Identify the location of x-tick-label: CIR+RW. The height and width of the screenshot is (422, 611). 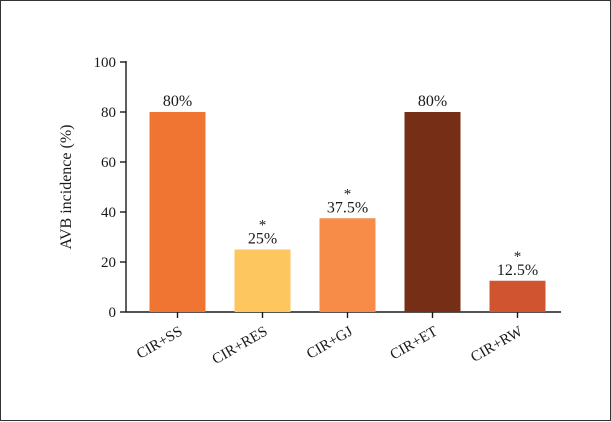
(497, 344).